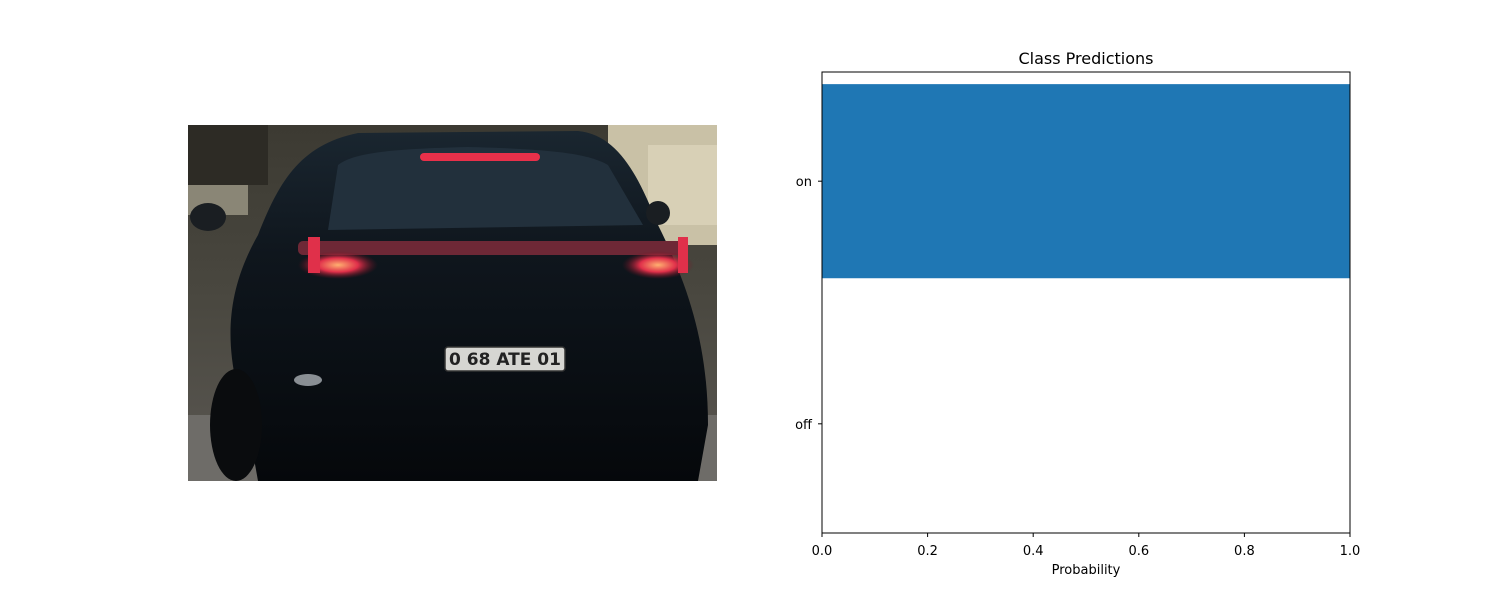 The height and width of the screenshot is (604, 1500). Describe the element at coordinates (480, 157) in the screenshot. I see `third-brake-light` at that location.